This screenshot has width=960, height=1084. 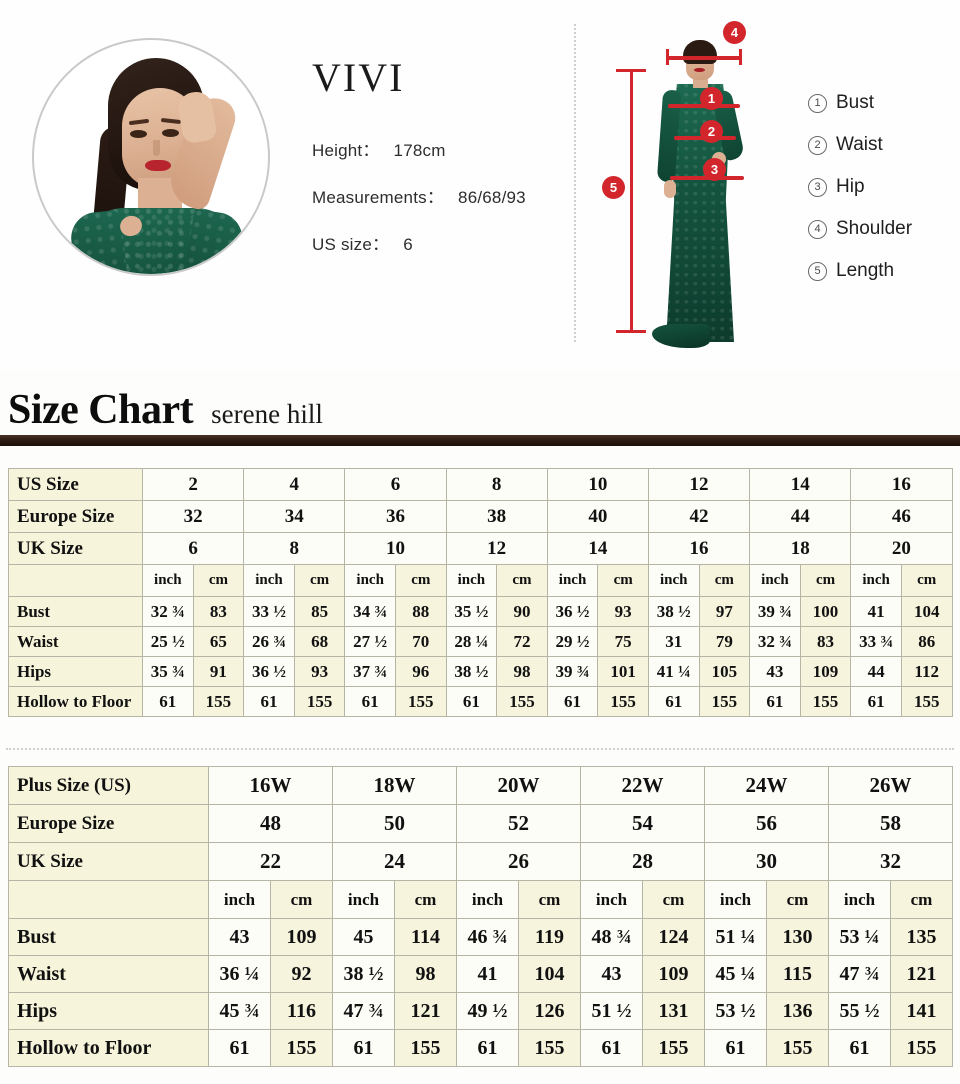 What do you see at coordinates (800, 484) in the screenshot?
I see `size-value-cell: 14` at bounding box center [800, 484].